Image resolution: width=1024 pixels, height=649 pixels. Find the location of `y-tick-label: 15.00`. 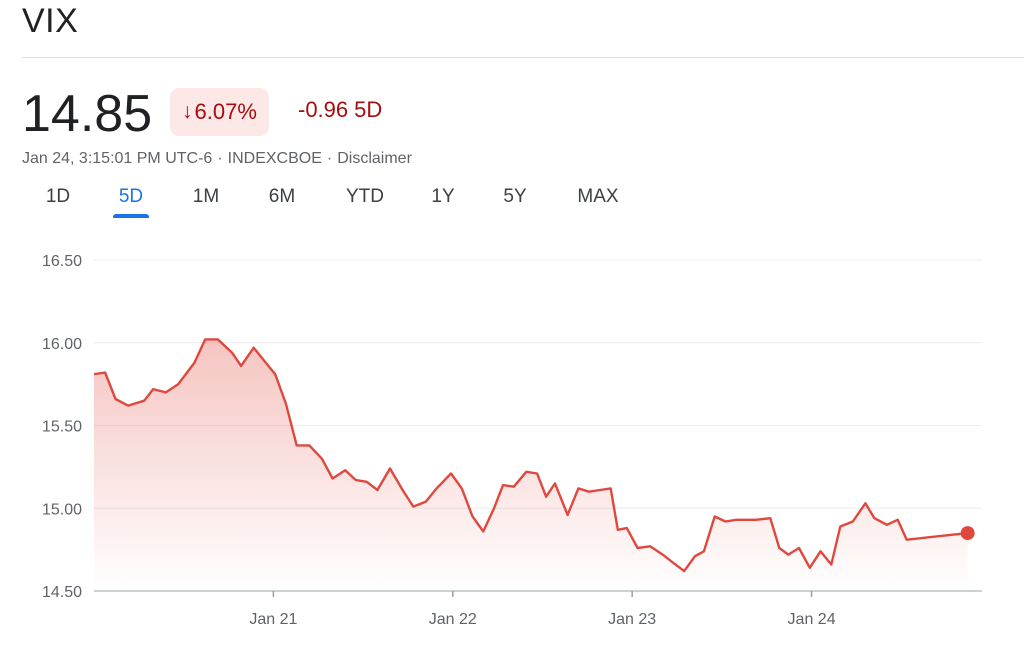

y-tick-label: 15.00 is located at coordinates (62, 509).